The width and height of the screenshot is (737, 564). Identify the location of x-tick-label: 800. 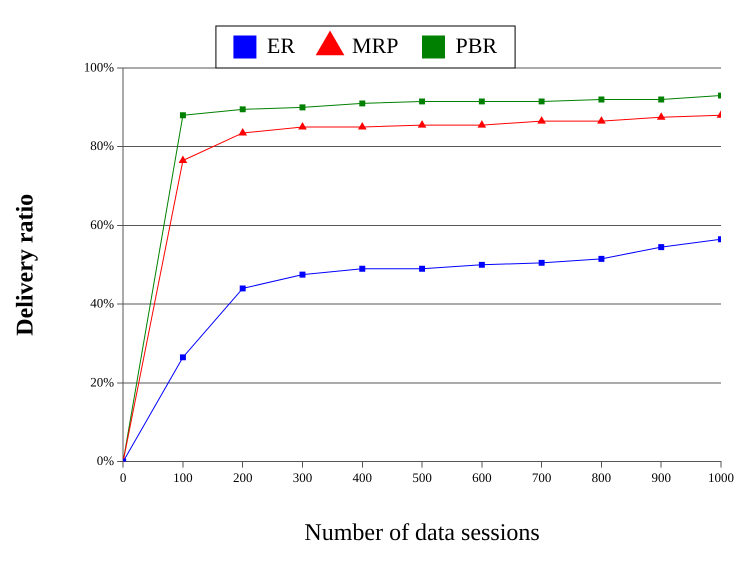
(602, 477).